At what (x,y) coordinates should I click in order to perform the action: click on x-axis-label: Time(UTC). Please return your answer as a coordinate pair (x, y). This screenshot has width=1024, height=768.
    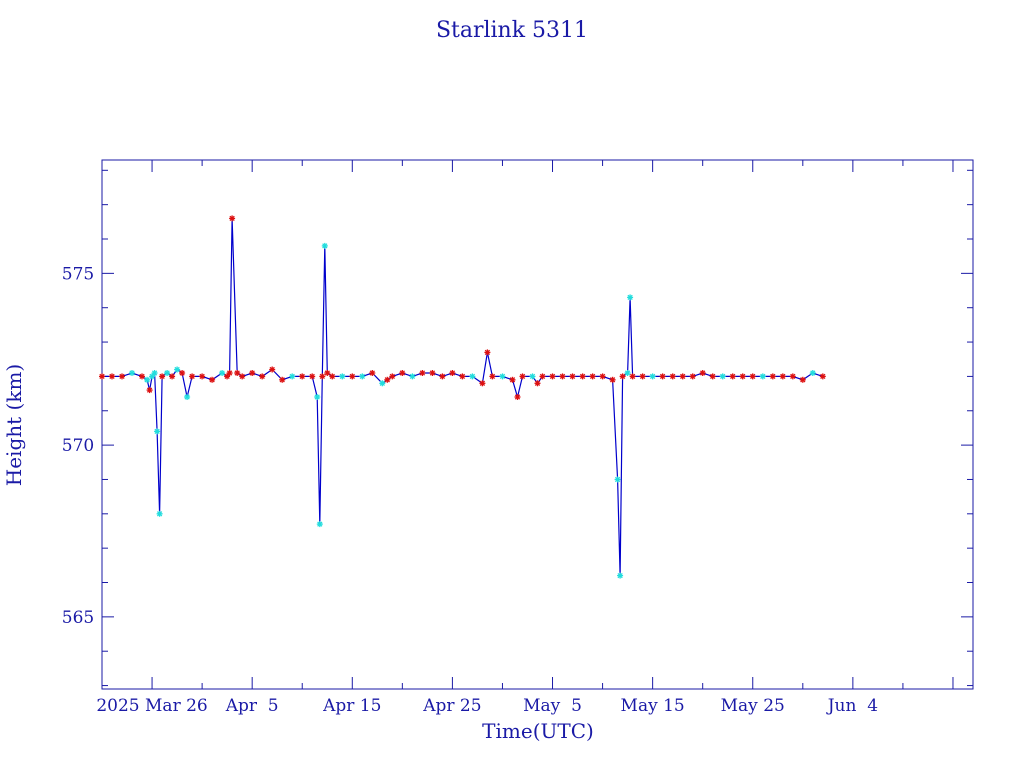
    Looking at the image, I should click on (538, 731).